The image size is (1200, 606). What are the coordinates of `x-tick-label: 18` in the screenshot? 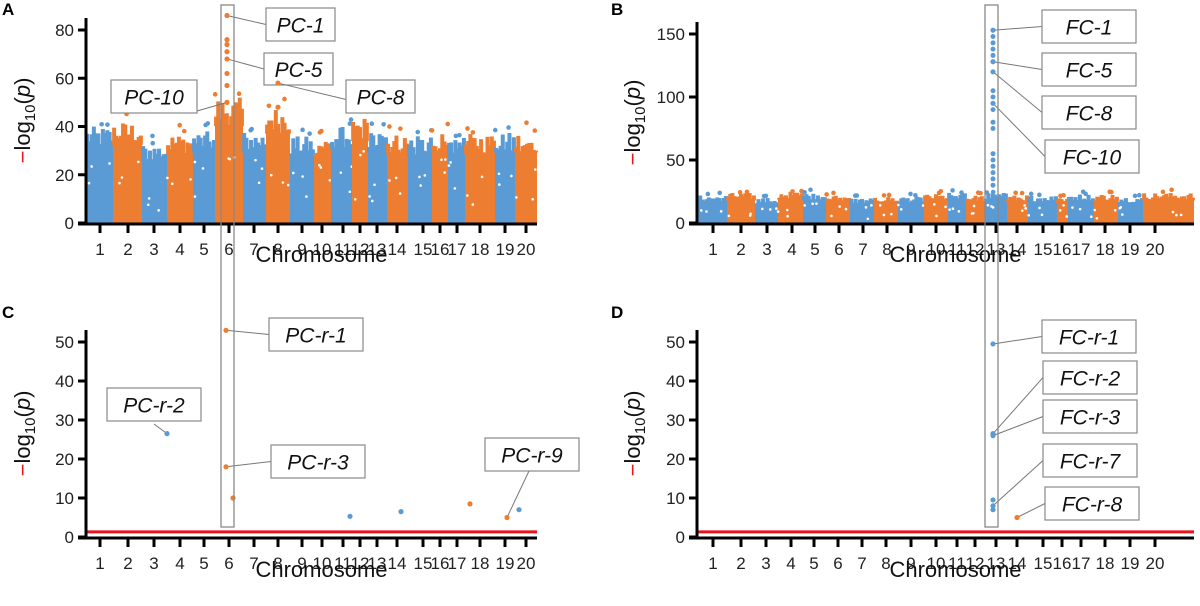 It's located at (1105, 249).